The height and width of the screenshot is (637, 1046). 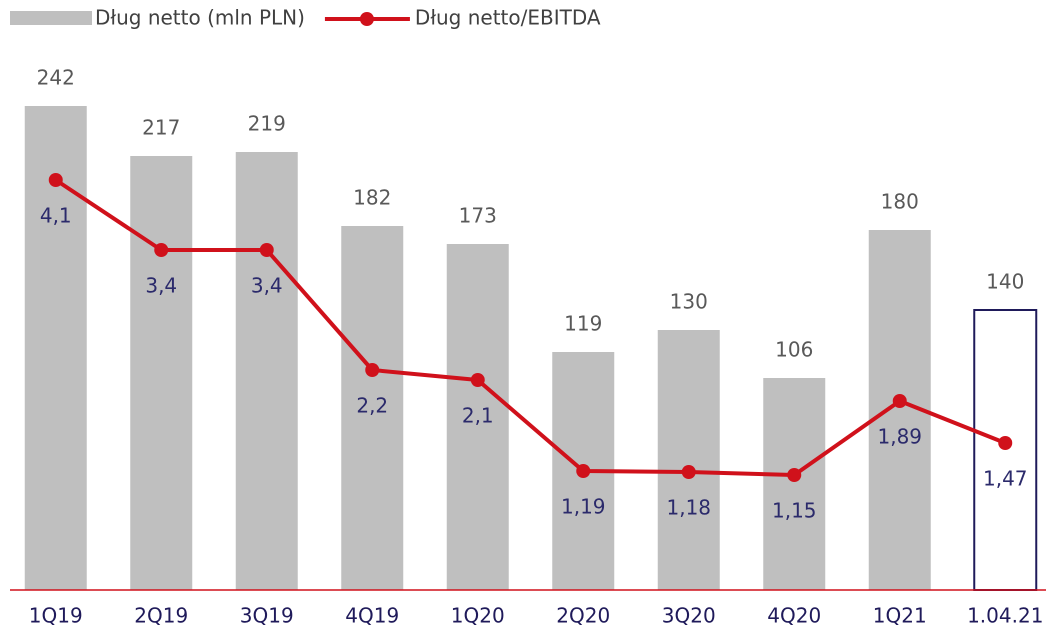 I want to click on bar-value-label: 242, so click(x=56, y=78).